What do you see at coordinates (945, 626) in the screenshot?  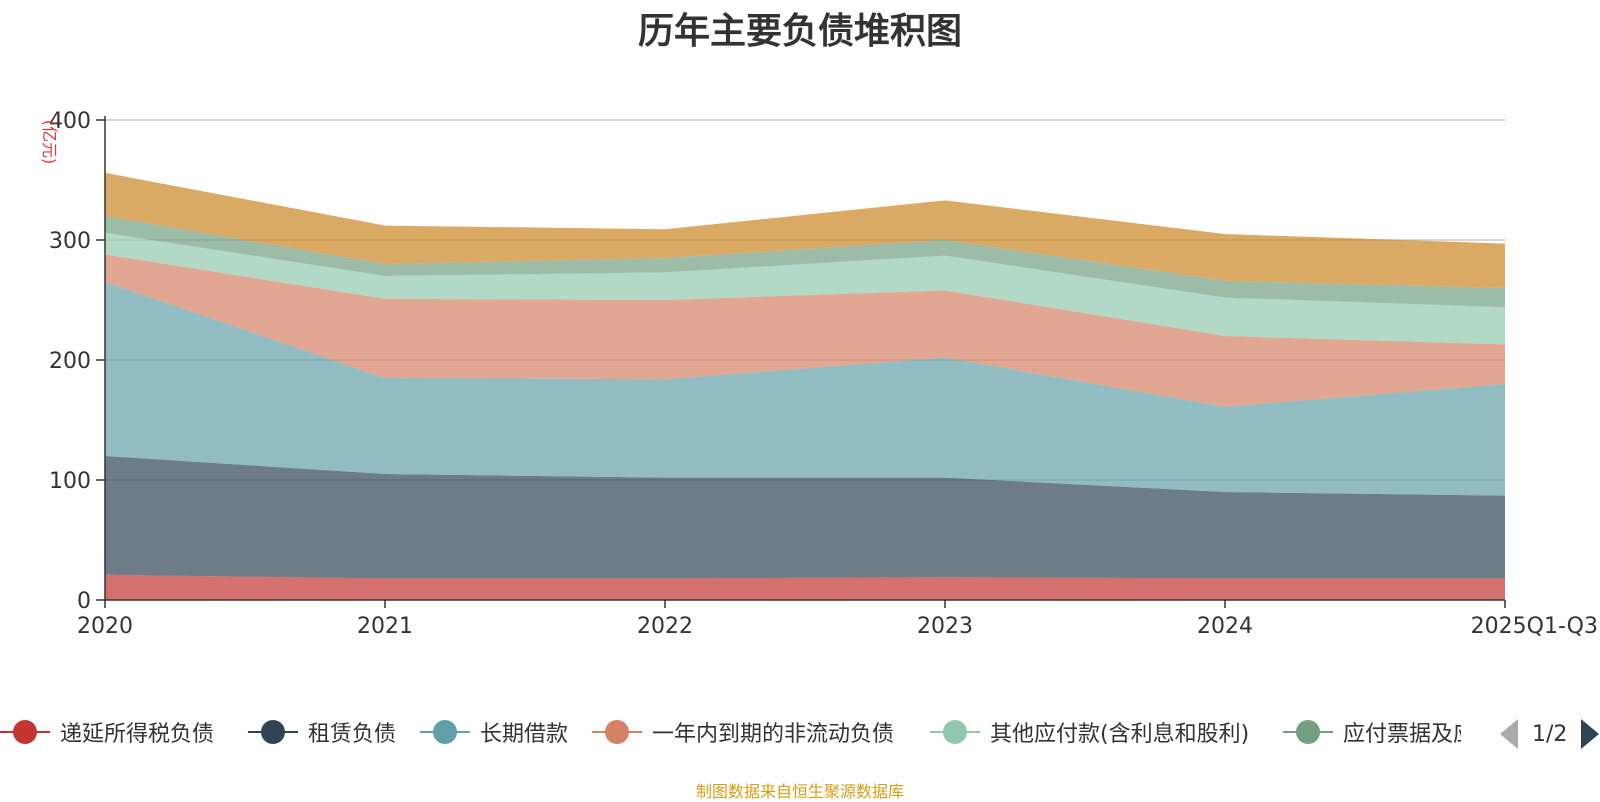 I see `x-tick-label: 2023` at bounding box center [945, 626].